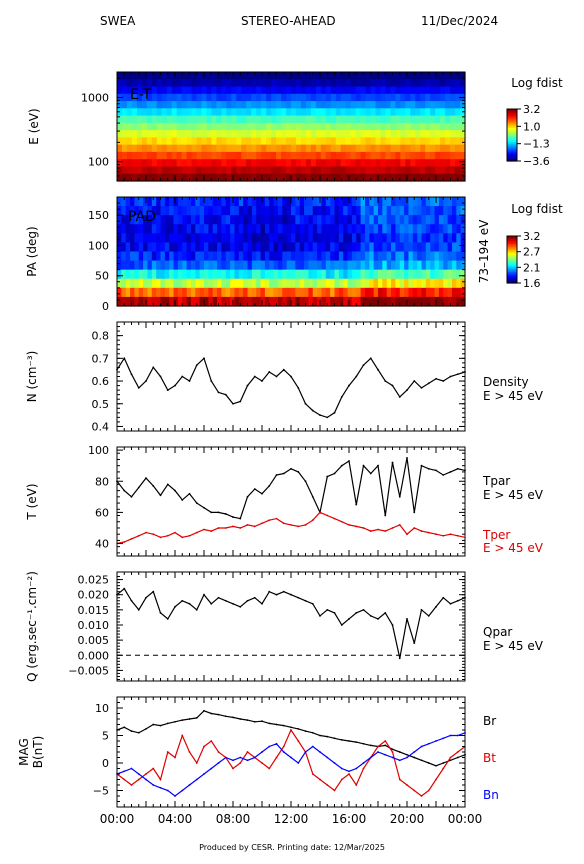 The image size is (584, 864). Describe the element at coordinates (512, 135) in the screenshot. I see `colorbar-frame` at that location.